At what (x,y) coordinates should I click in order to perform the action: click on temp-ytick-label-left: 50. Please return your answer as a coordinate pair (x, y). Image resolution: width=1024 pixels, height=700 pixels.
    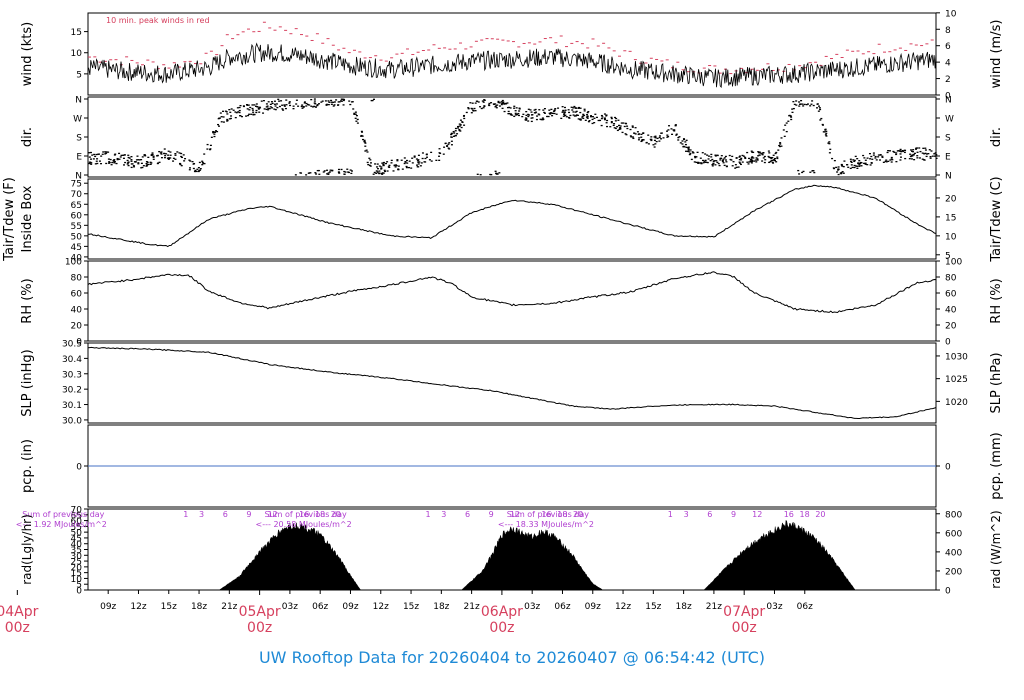
    Looking at the image, I should click on (77, 237).